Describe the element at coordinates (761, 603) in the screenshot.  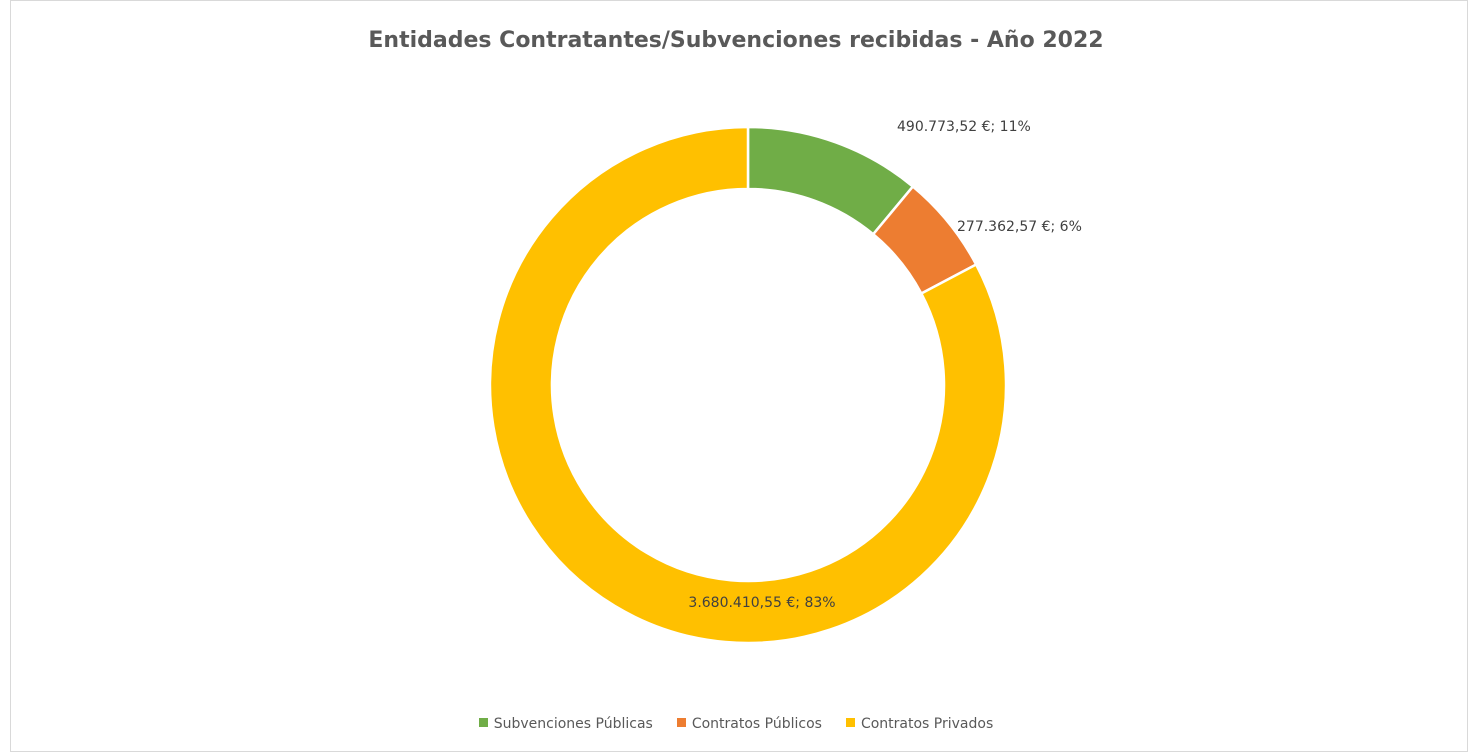
I see `data-label: 3.680.410,55 €; 83%` at that location.